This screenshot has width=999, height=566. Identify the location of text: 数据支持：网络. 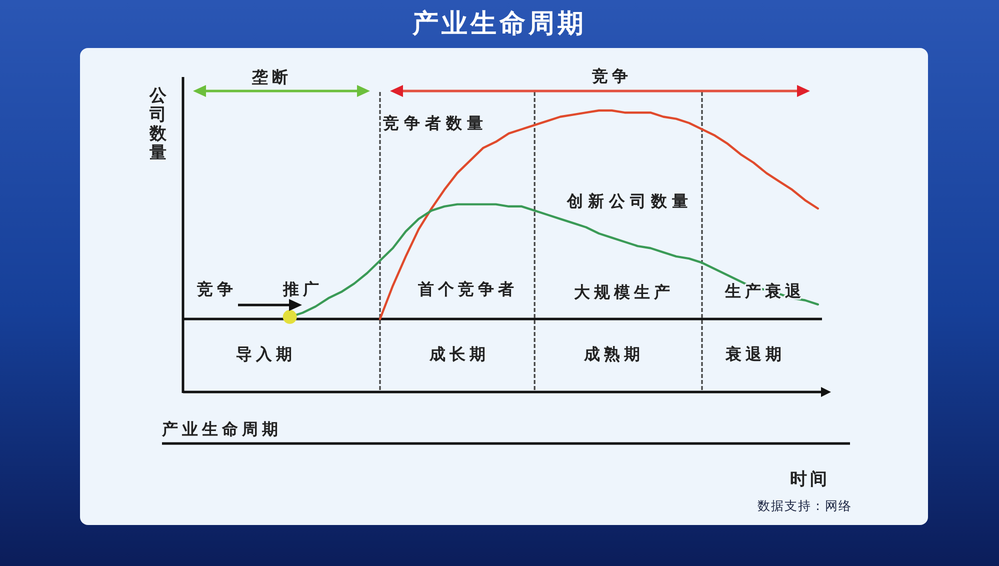
(805, 506).